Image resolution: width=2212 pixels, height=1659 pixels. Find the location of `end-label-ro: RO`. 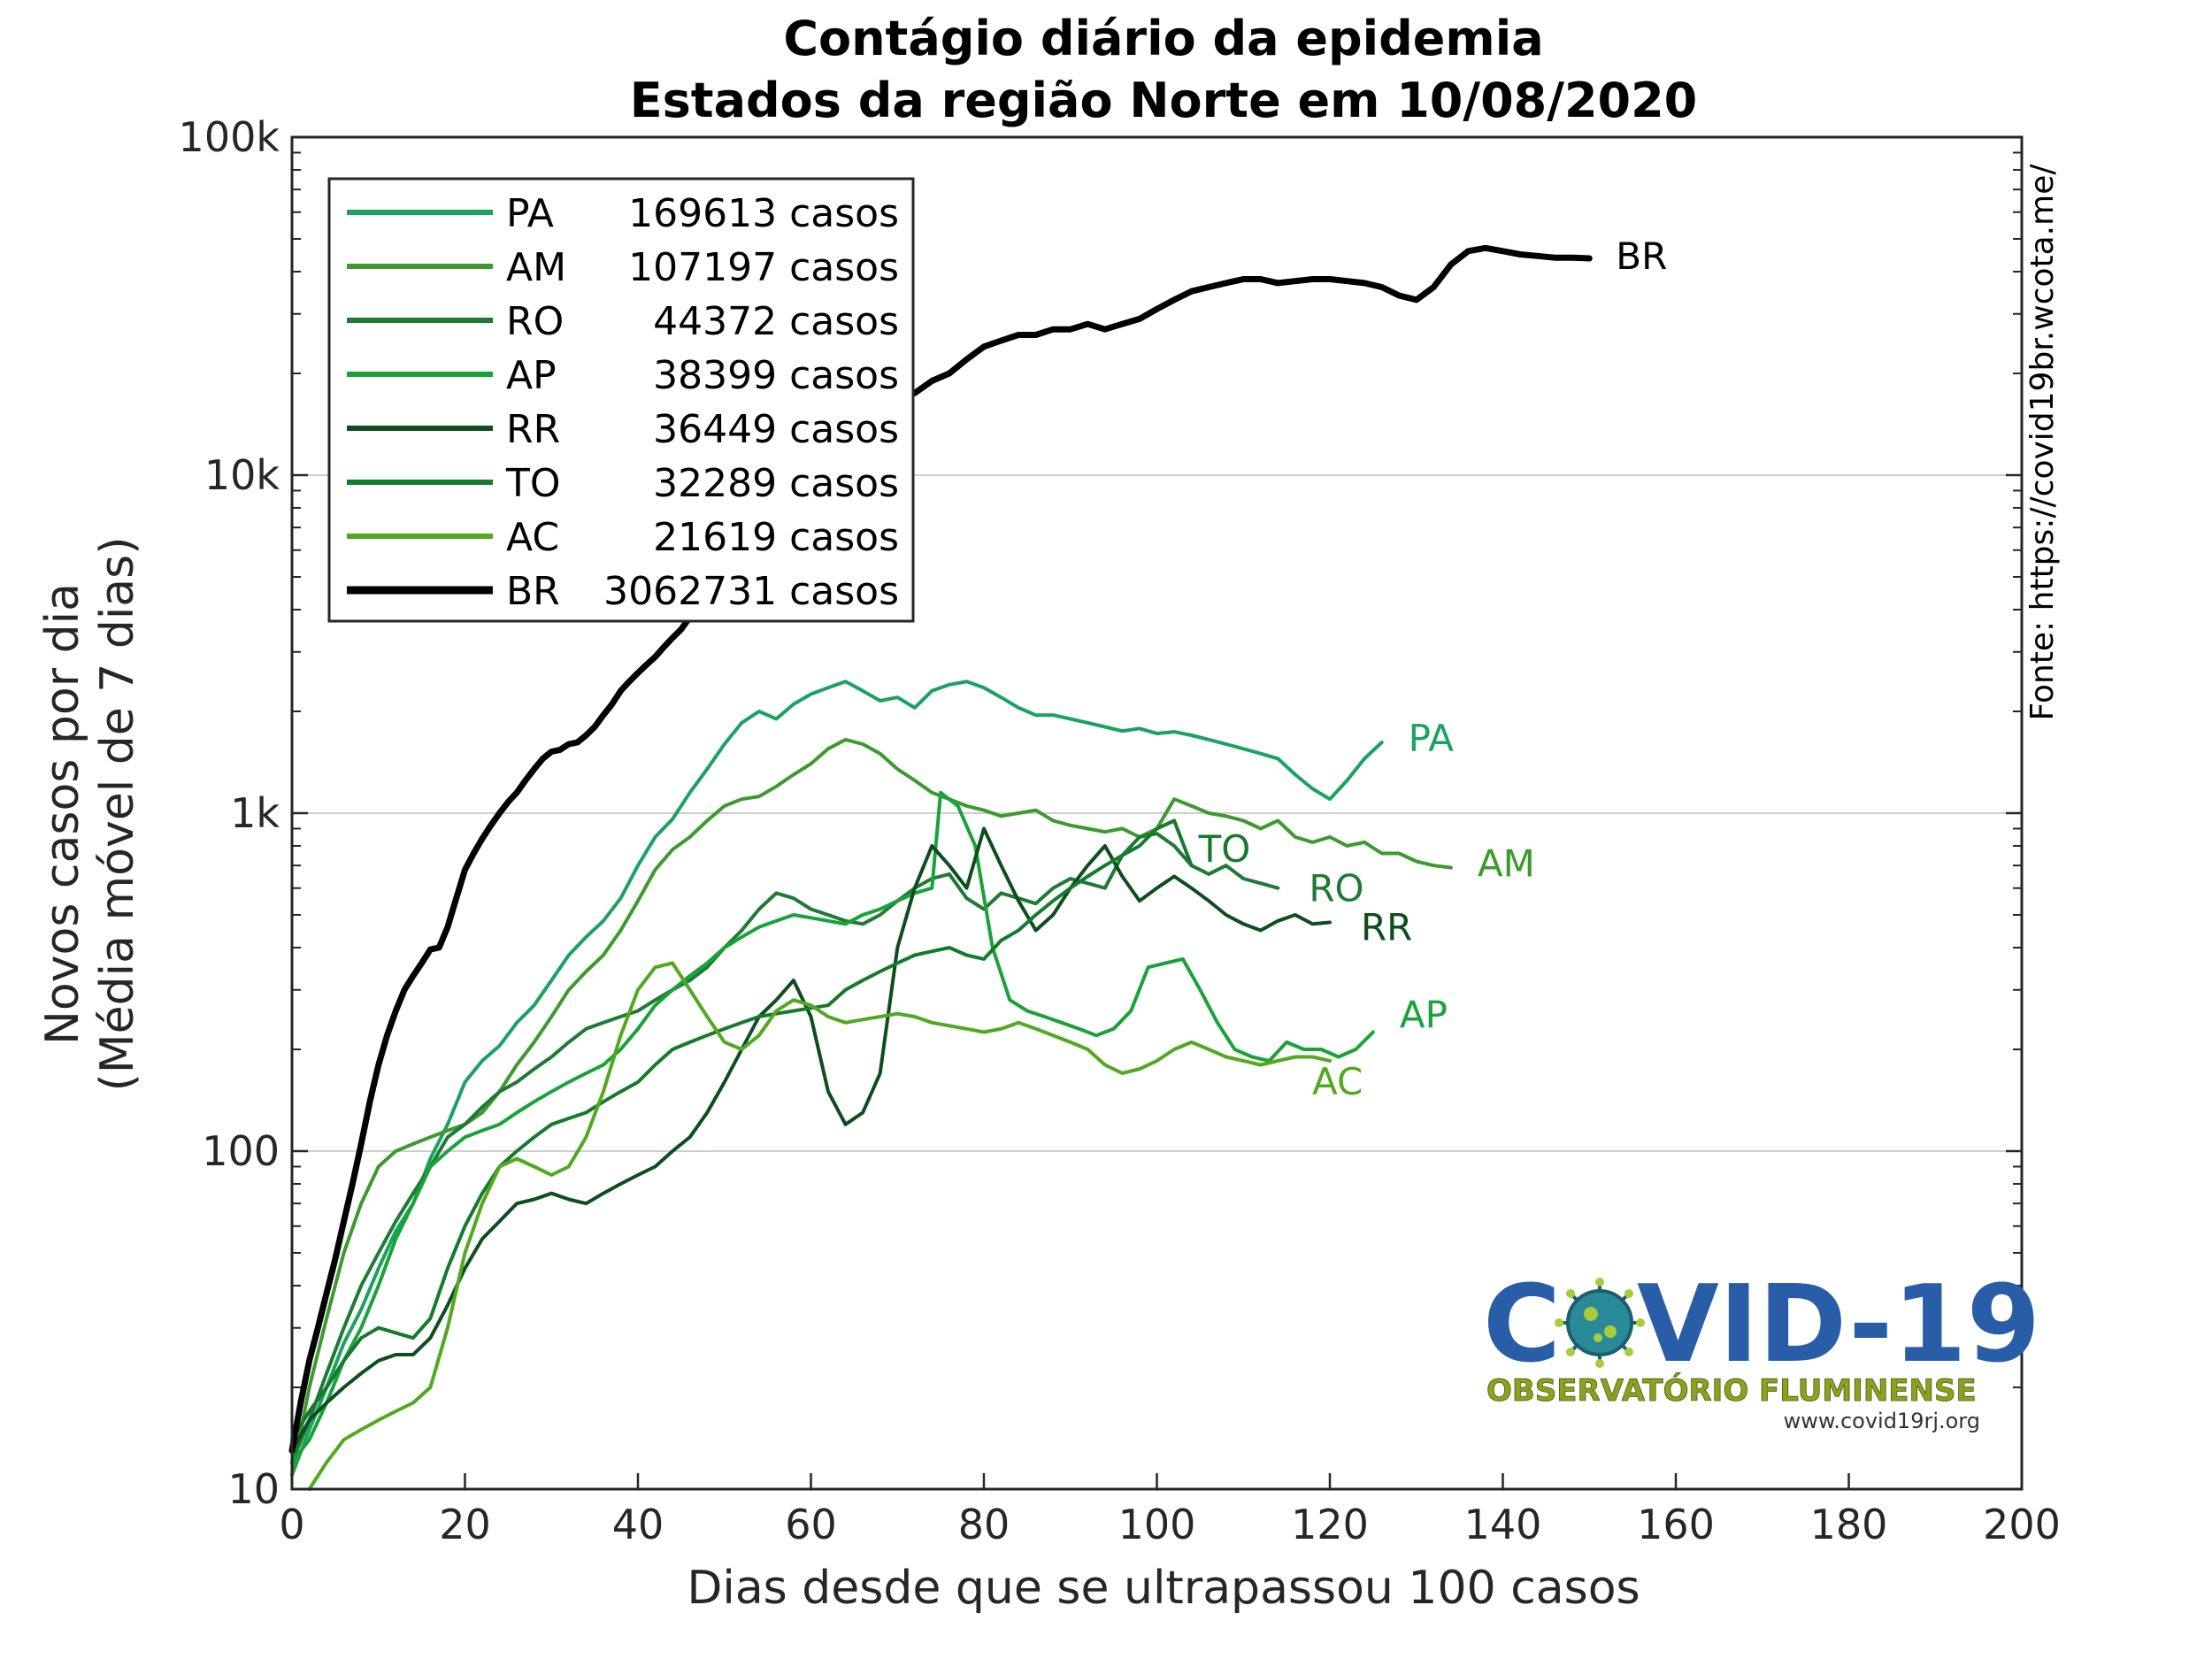

end-label-ro: RO is located at coordinates (1336, 889).